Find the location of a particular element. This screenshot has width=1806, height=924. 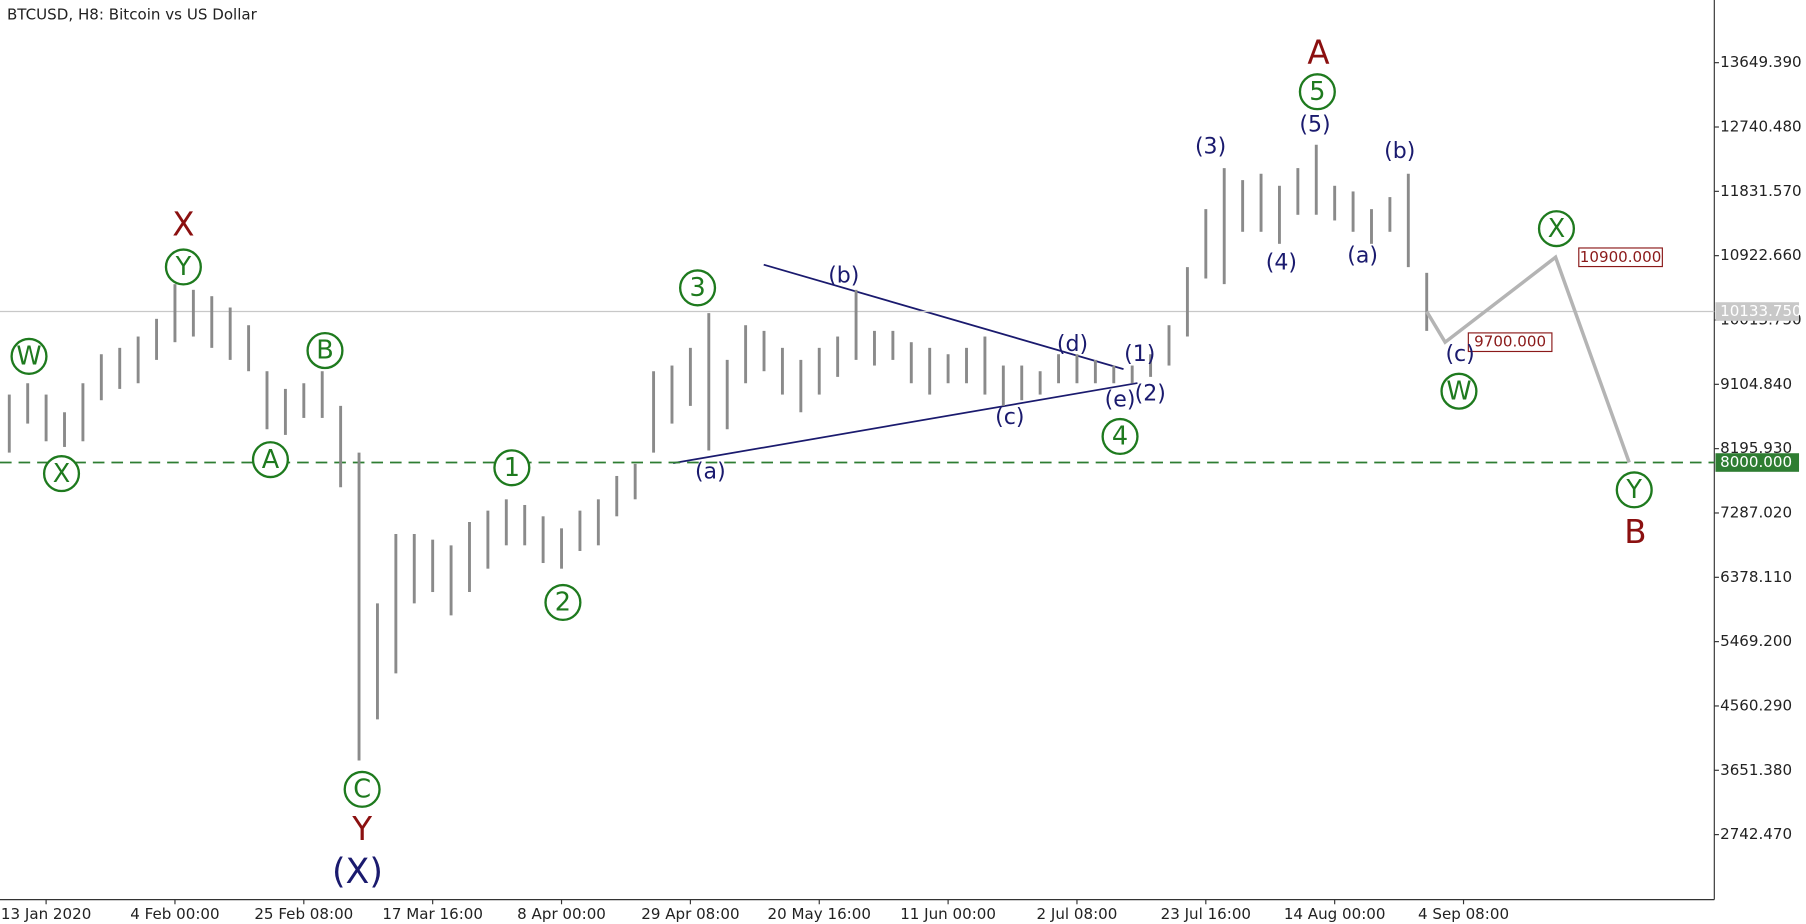

wave-label: 2 is located at coordinates (563, 603).